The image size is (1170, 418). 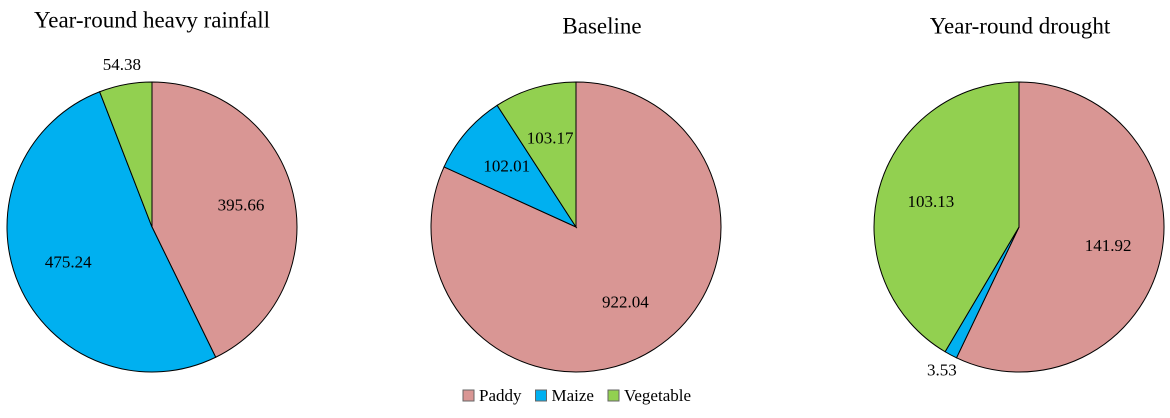 What do you see at coordinates (152, 19) in the screenshot?
I see `chart-title: Year-round heavy rainfall` at bounding box center [152, 19].